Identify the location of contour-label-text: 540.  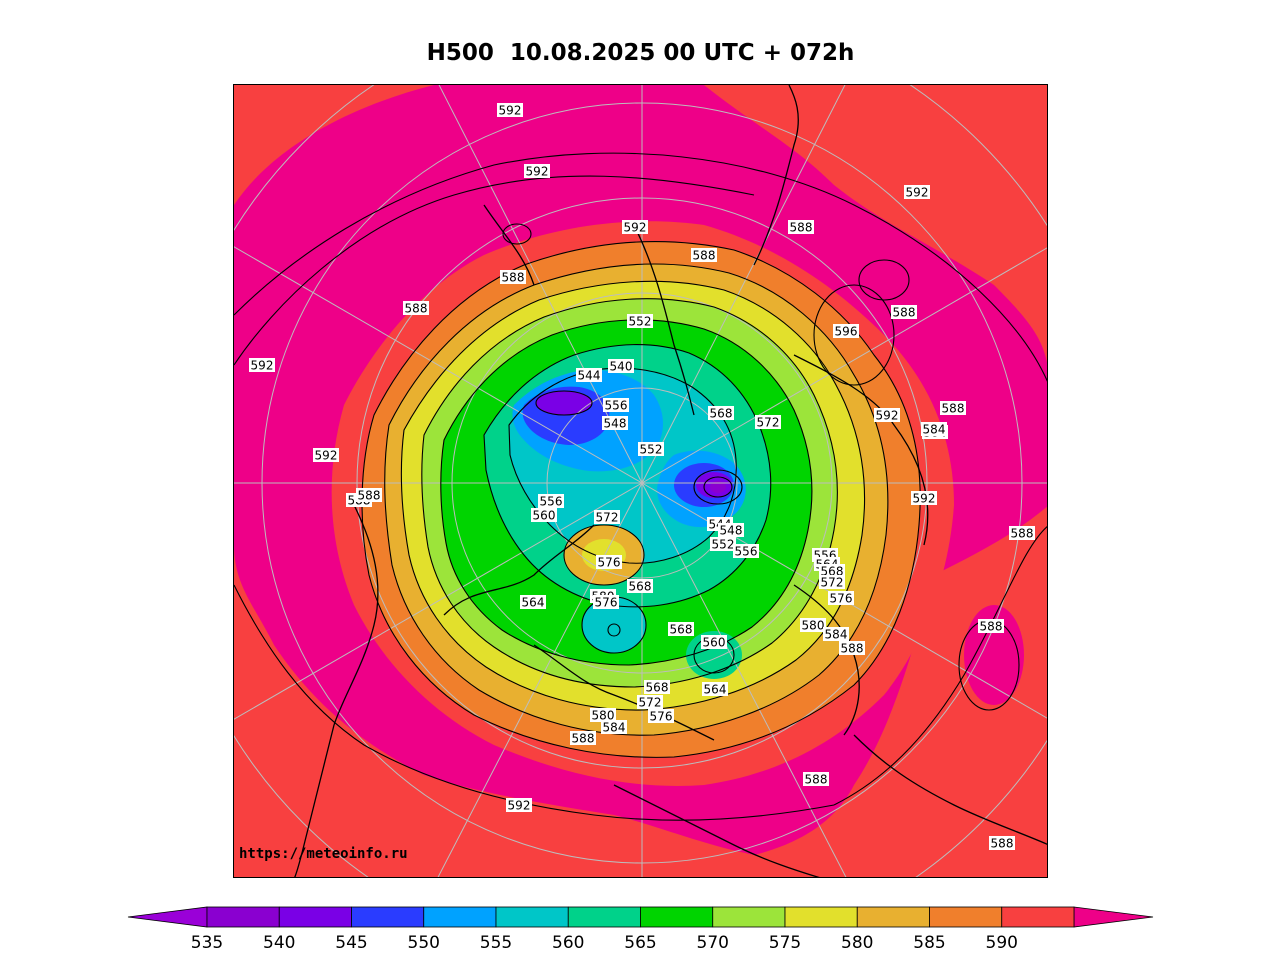
(621, 367).